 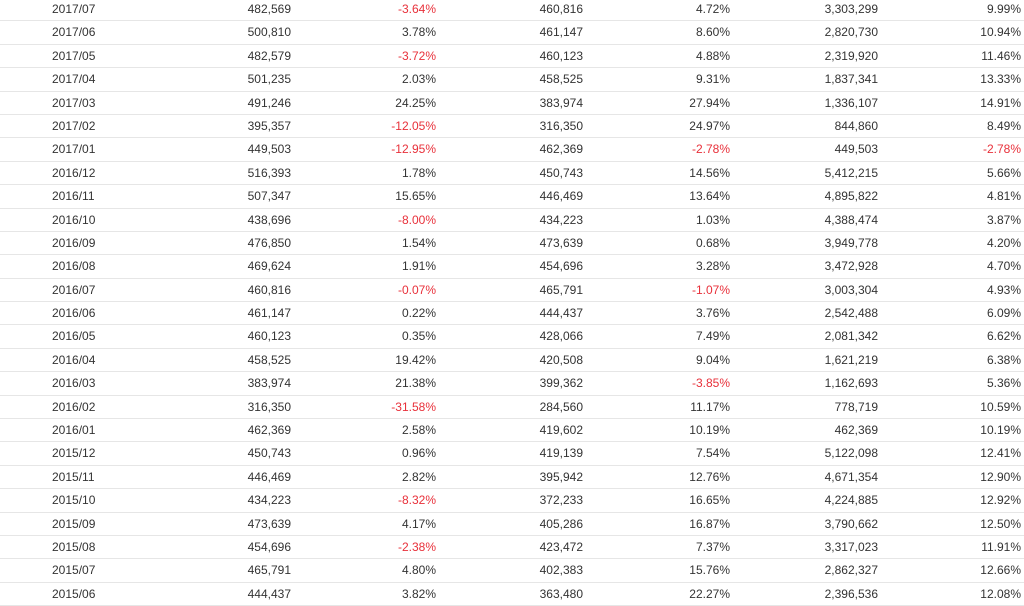 I want to click on change-3-cell: -2.78%, so click(x=1001, y=149).